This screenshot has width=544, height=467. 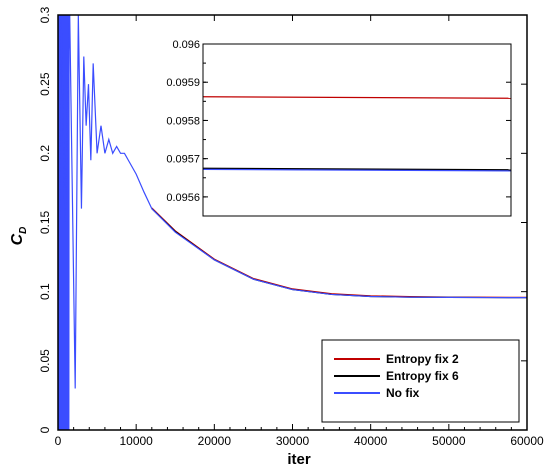 What do you see at coordinates (183, 160) in the screenshot?
I see `inset-y-tick-label: 0.0957` at bounding box center [183, 160].